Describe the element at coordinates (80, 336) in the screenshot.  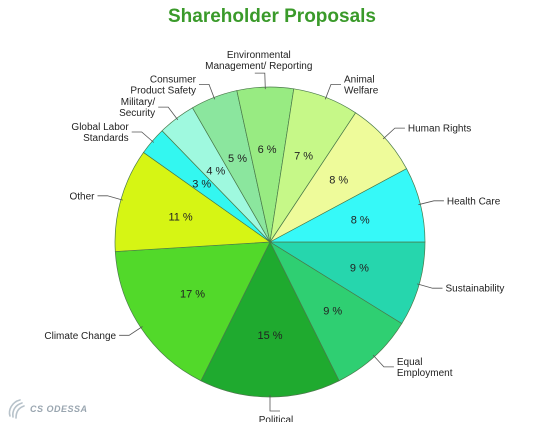
I see `slice-category-label: Climate Change` at that location.